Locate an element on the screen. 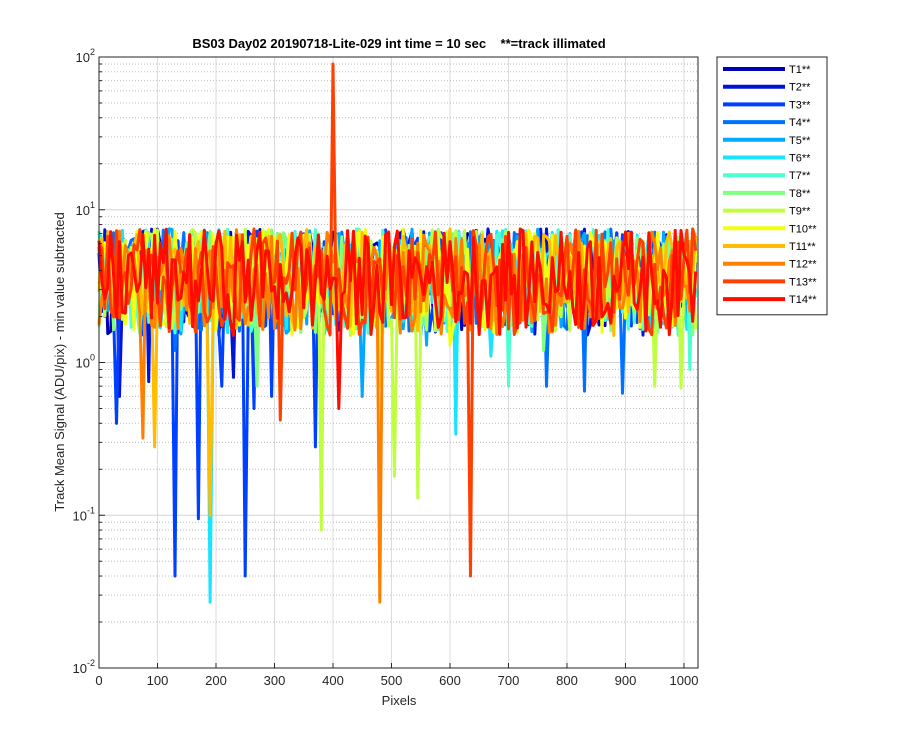 This screenshot has height=755, width=900. legend-label: T5** is located at coordinates (800, 141).